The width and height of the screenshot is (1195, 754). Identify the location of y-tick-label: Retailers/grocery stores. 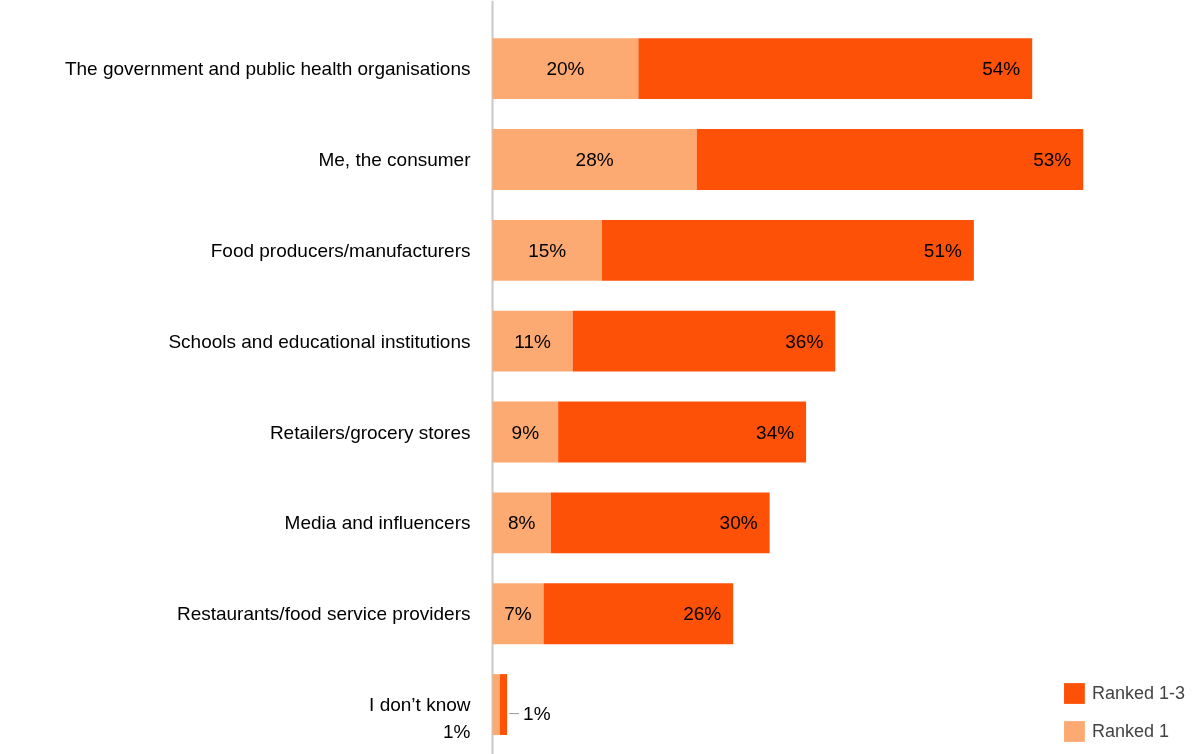
(370, 432).